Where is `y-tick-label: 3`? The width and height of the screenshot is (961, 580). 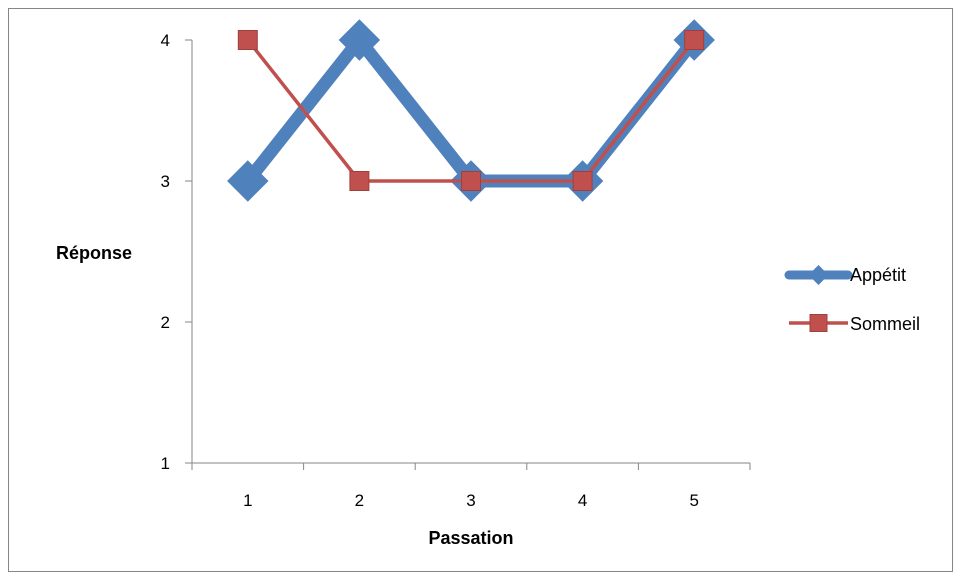
y-tick-label: 3 is located at coordinates (165, 181).